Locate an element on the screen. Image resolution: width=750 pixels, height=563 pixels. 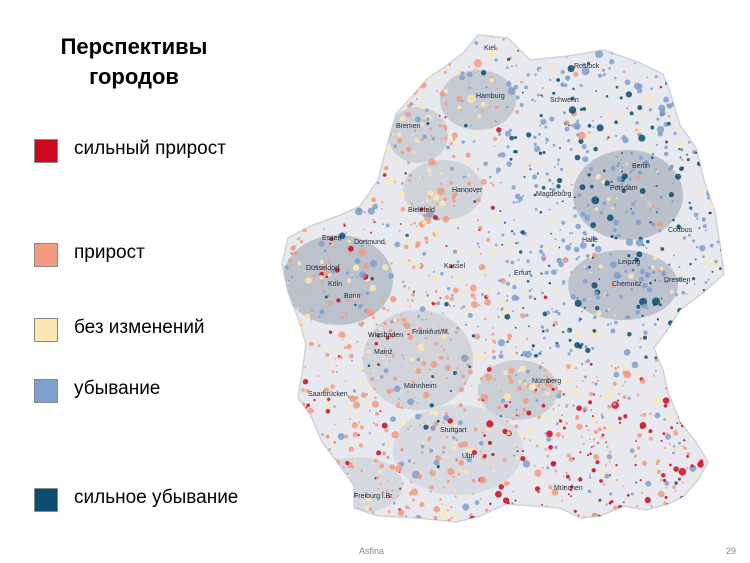
city-label: Mannheim is located at coordinates (420, 386).